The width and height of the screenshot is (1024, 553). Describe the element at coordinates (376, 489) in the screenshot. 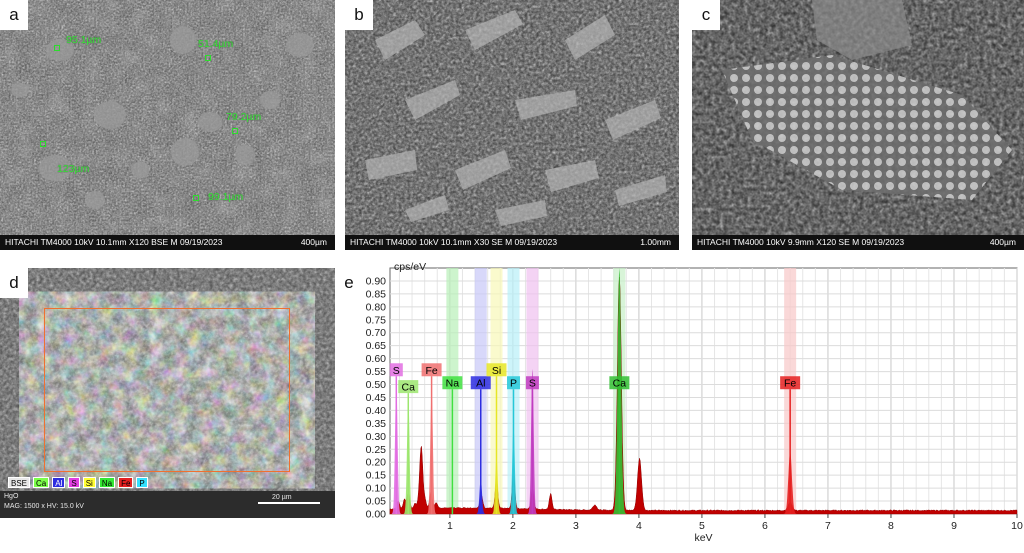

I see `y-tick-label: 0.10` at that location.